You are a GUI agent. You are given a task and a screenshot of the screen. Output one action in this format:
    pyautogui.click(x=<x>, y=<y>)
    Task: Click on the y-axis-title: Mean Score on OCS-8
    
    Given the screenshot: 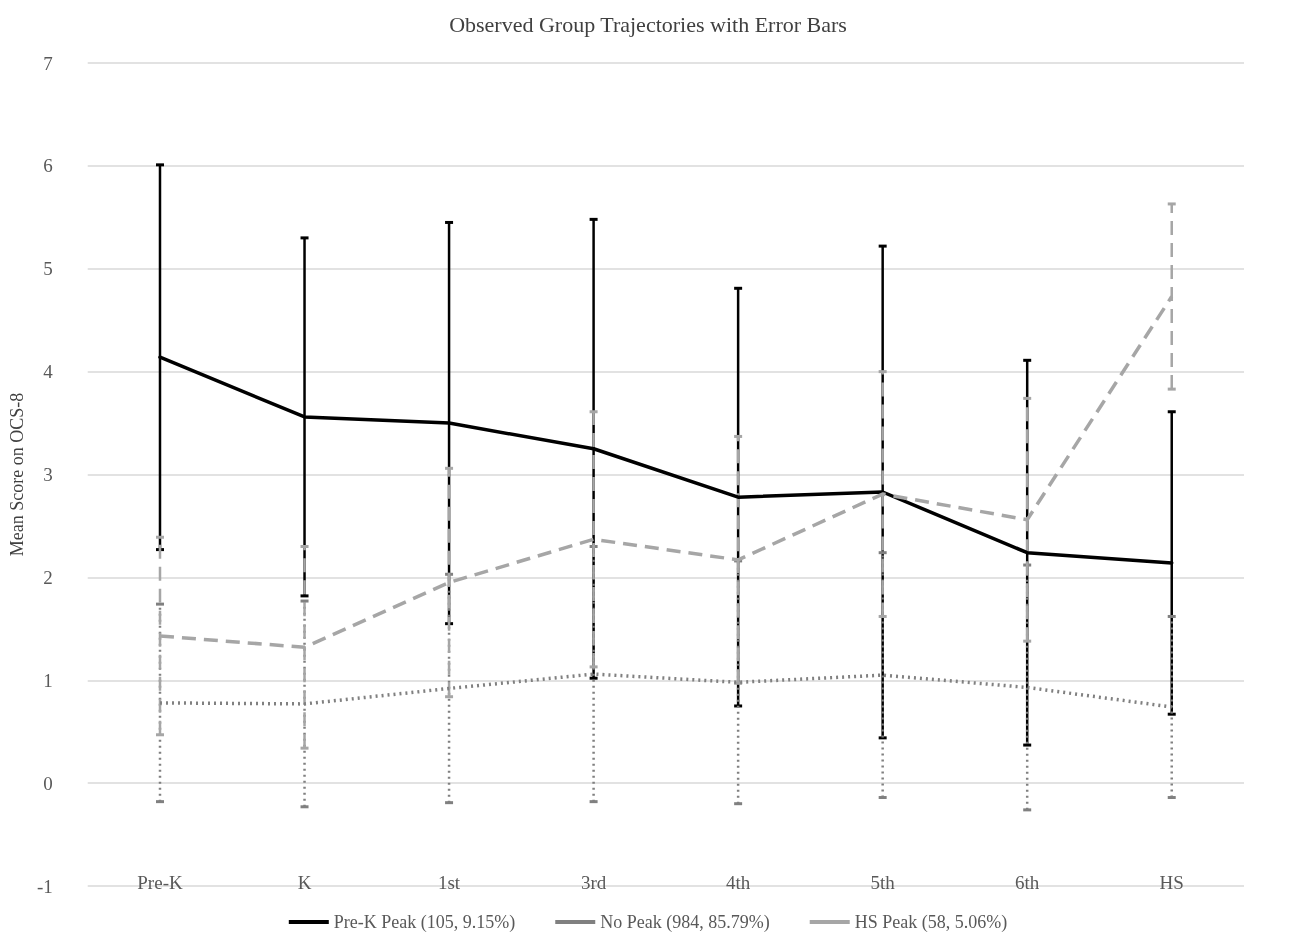 What is the action you would take?
    pyautogui.click(x=17, y=474)
    